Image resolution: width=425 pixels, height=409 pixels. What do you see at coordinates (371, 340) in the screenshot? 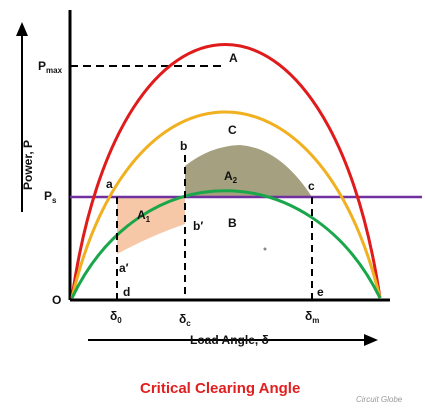
I see `load-angle-arrow-head` at bounding box center [371, 340].